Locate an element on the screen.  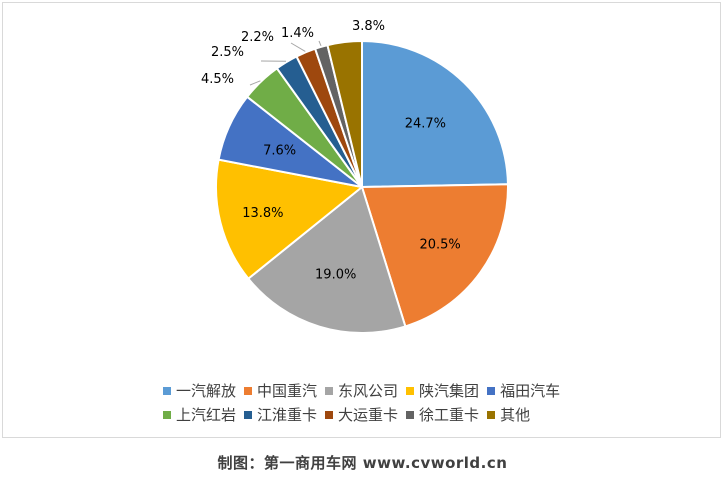
legend-item-4: 陕汽集团 is located at coordinates (442, 390).